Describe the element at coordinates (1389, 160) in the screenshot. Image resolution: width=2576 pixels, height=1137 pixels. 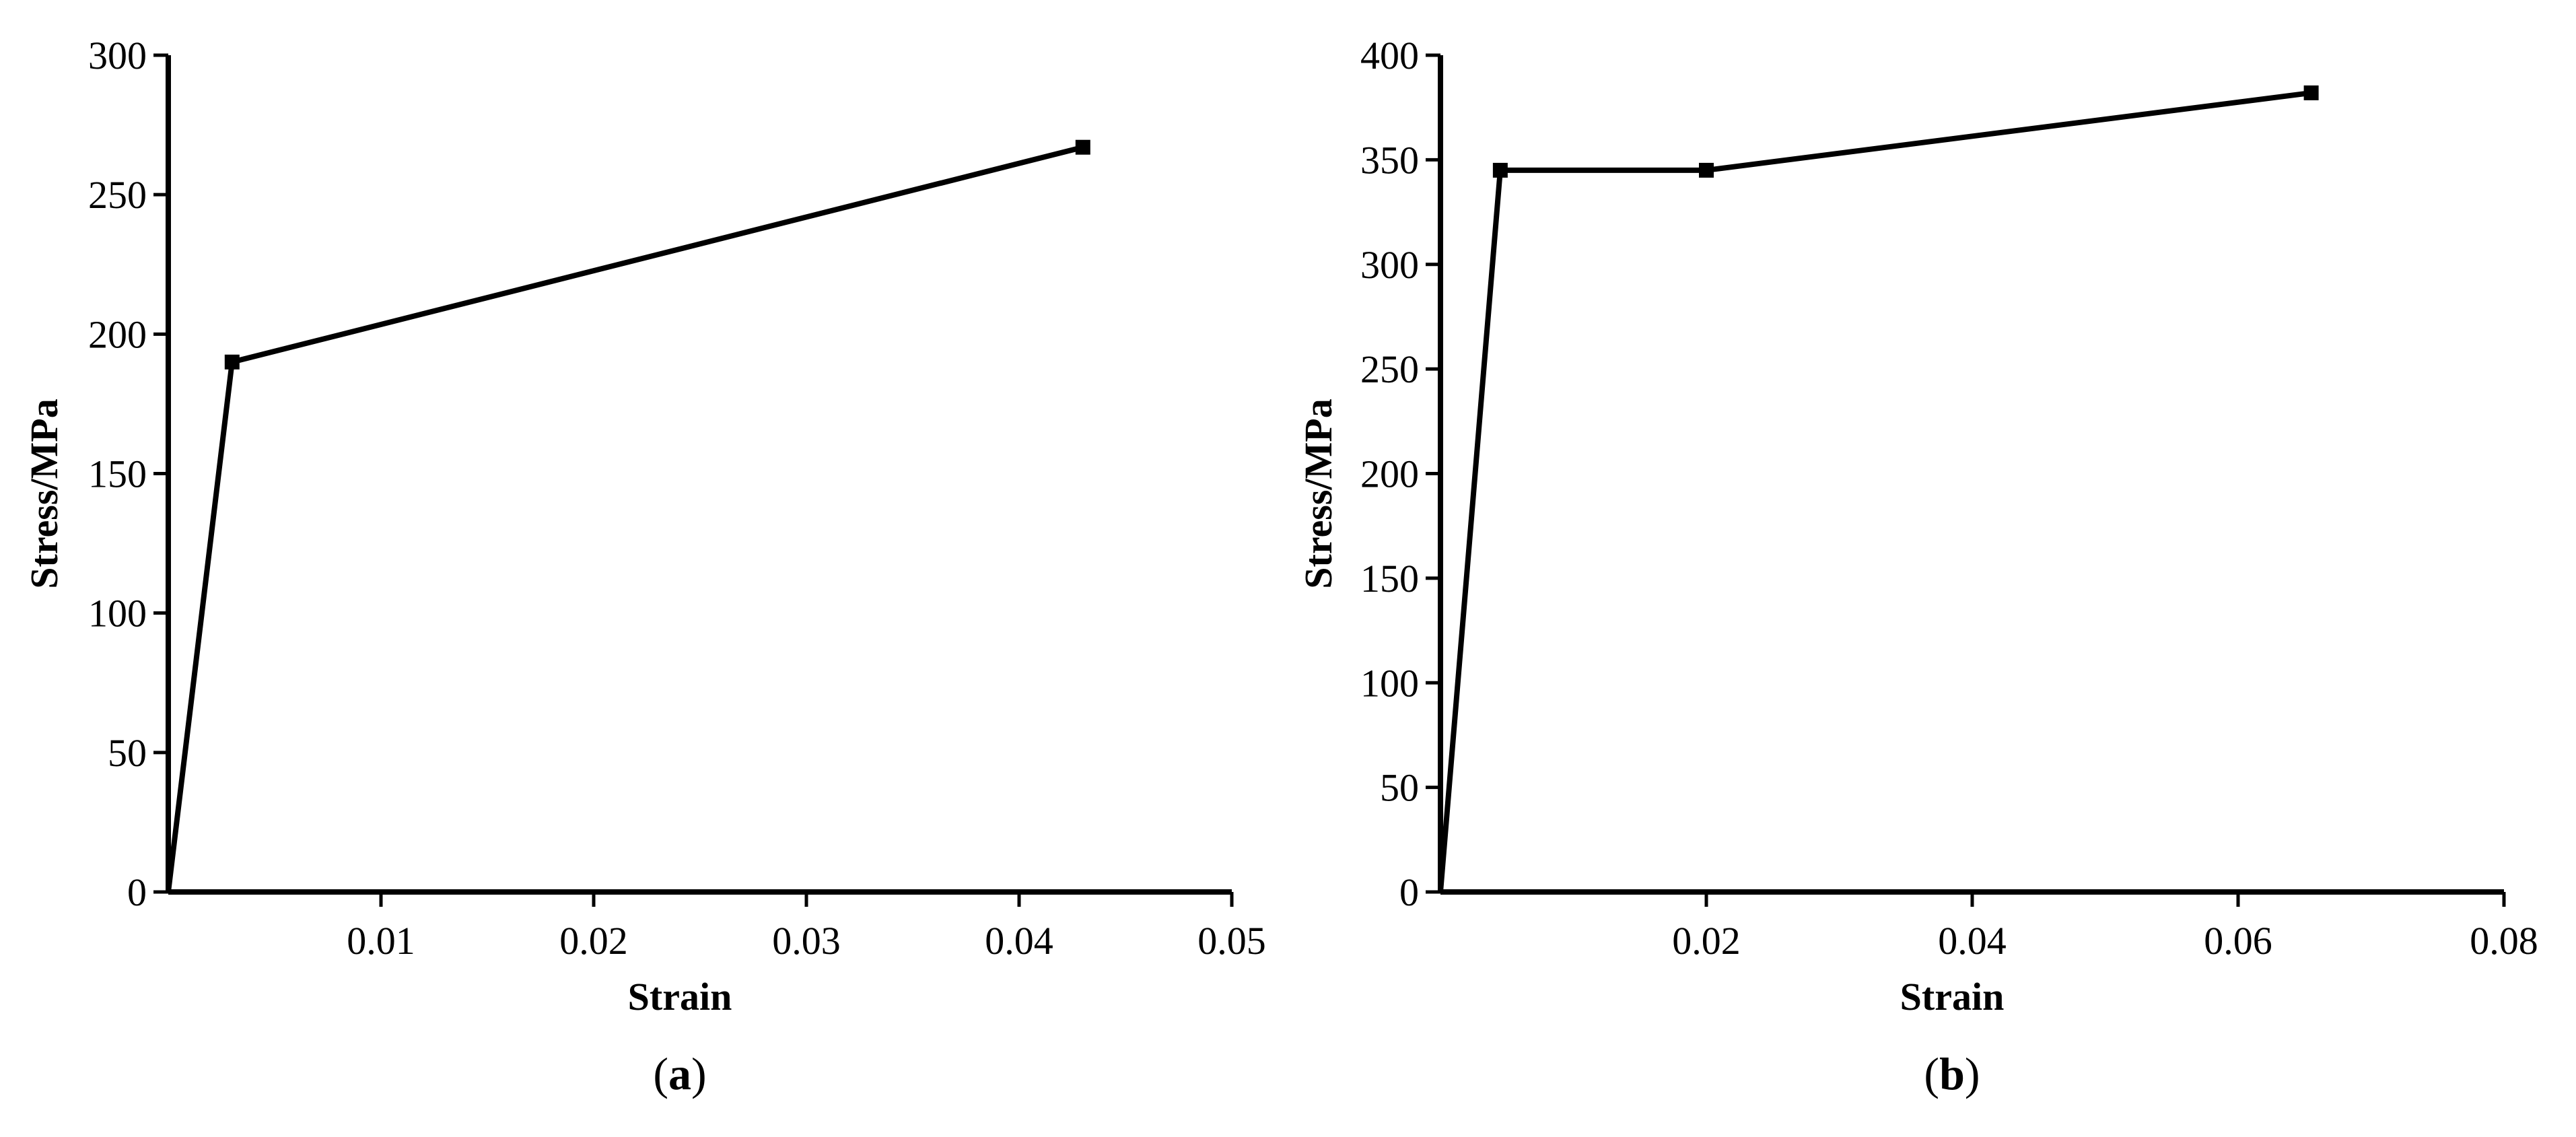
I see `y-tick-label: 350` at that location.